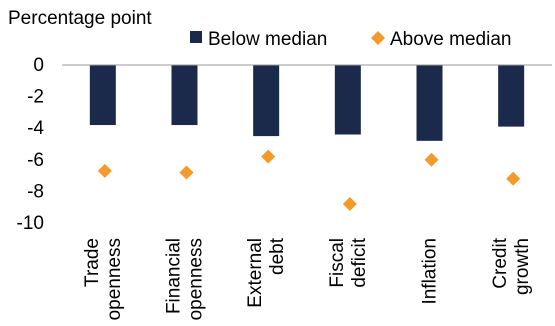 The image size is (555, 326). I want to click on x-category-label: Inflation, so click(430, 271).